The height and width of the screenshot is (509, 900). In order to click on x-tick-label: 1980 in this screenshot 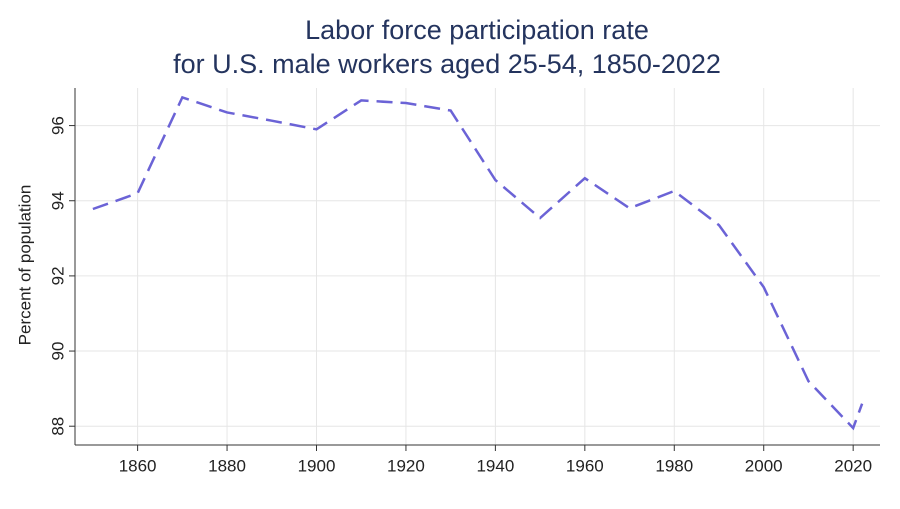, I will do `click(674, 465)`.